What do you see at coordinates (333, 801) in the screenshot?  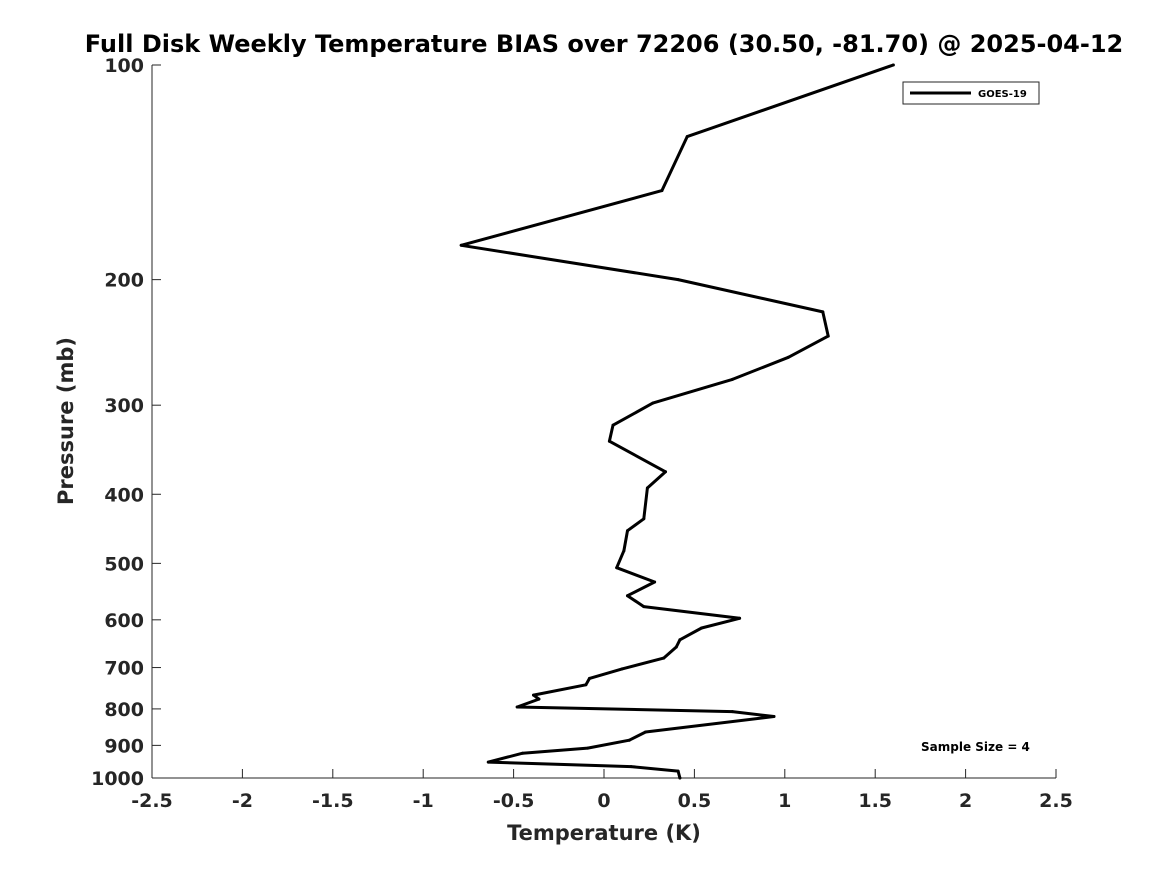 I see `x-tick-label: -1.5` at bounding box center [333, 801].